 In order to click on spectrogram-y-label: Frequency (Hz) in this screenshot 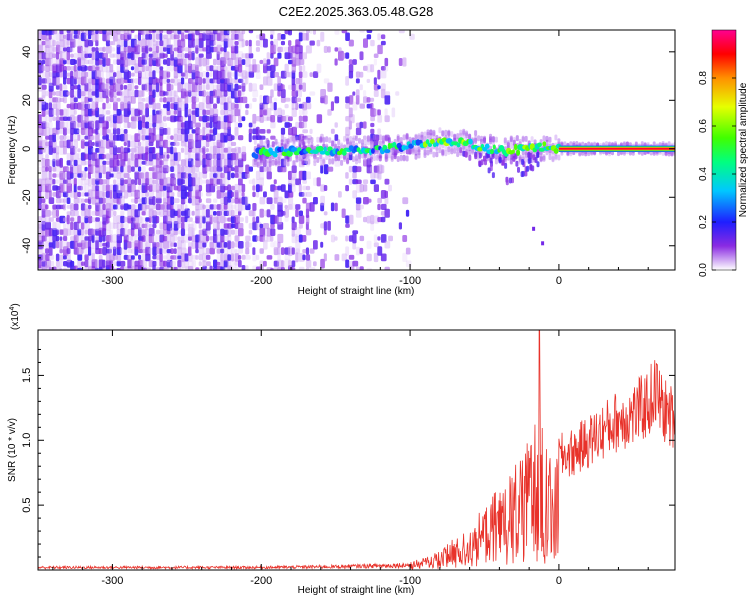, I will do `click(12, 150)`.